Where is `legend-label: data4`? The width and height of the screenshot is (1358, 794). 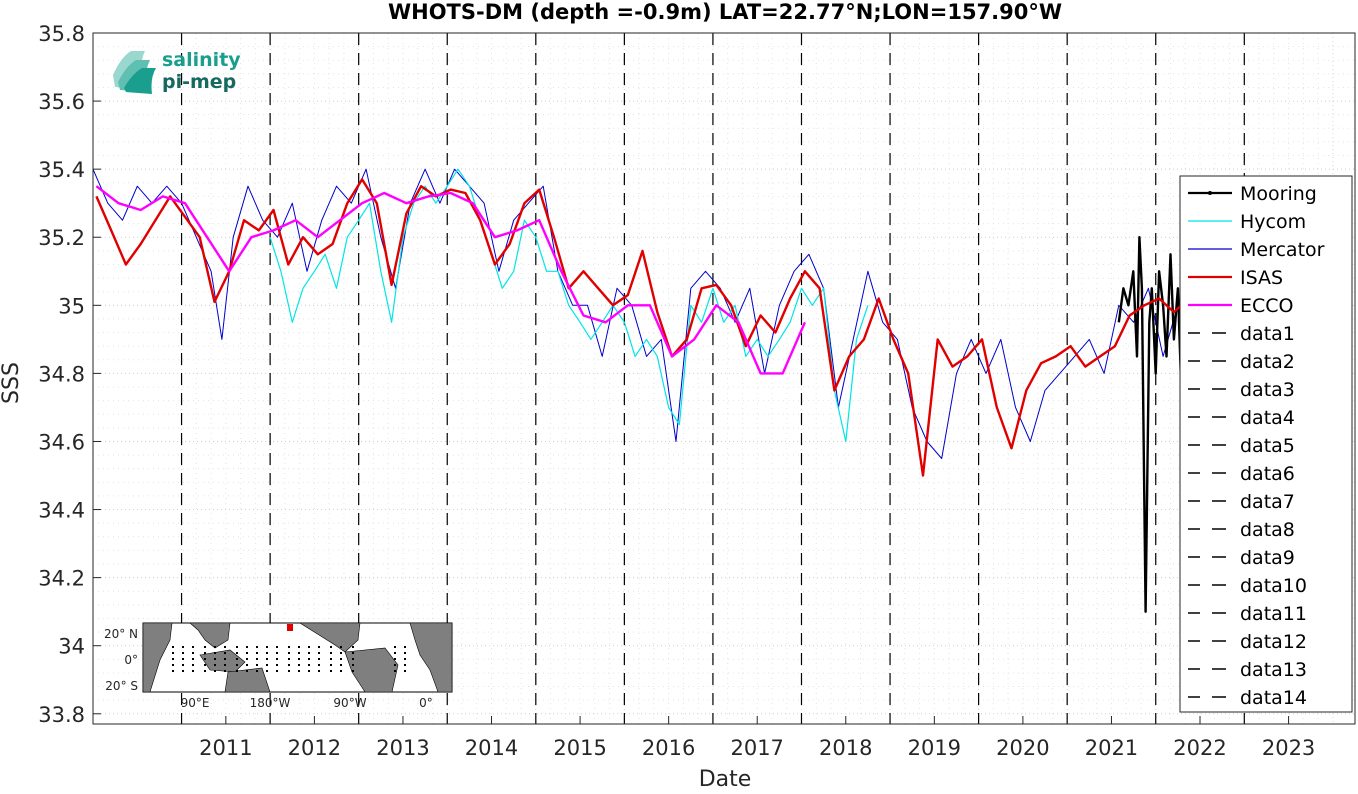
legend-label: data4 is located at coordinates (1267, 418).